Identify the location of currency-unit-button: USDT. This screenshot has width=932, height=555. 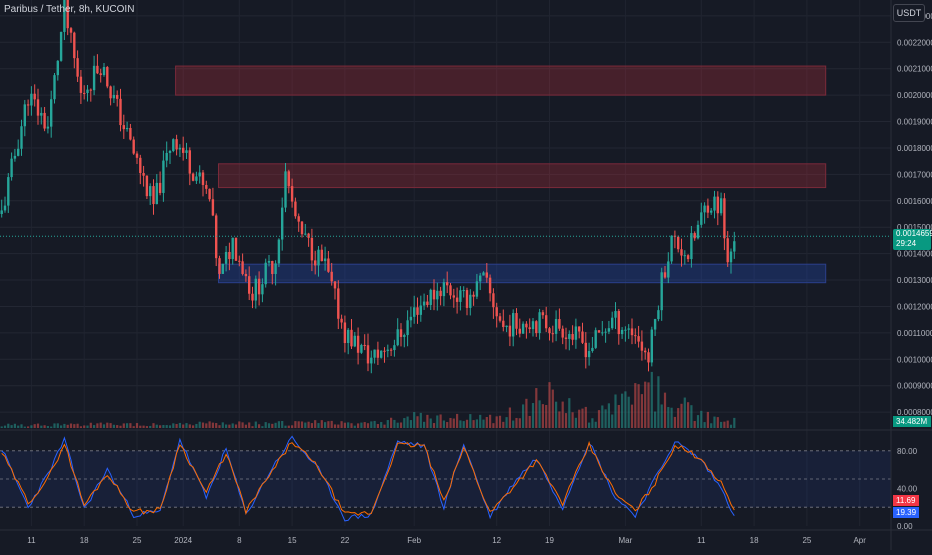
(909, 13).